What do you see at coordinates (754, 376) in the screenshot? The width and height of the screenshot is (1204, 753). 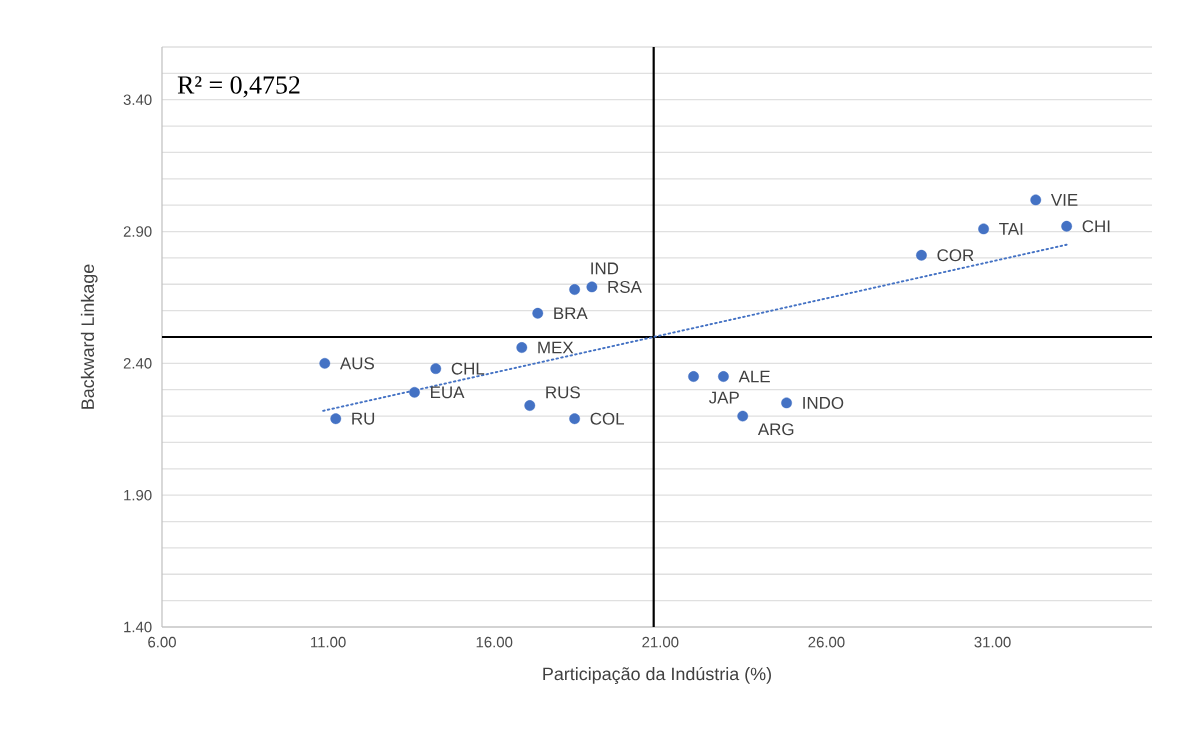 I see `annotation: ALE` at bounding box center [754, 376].